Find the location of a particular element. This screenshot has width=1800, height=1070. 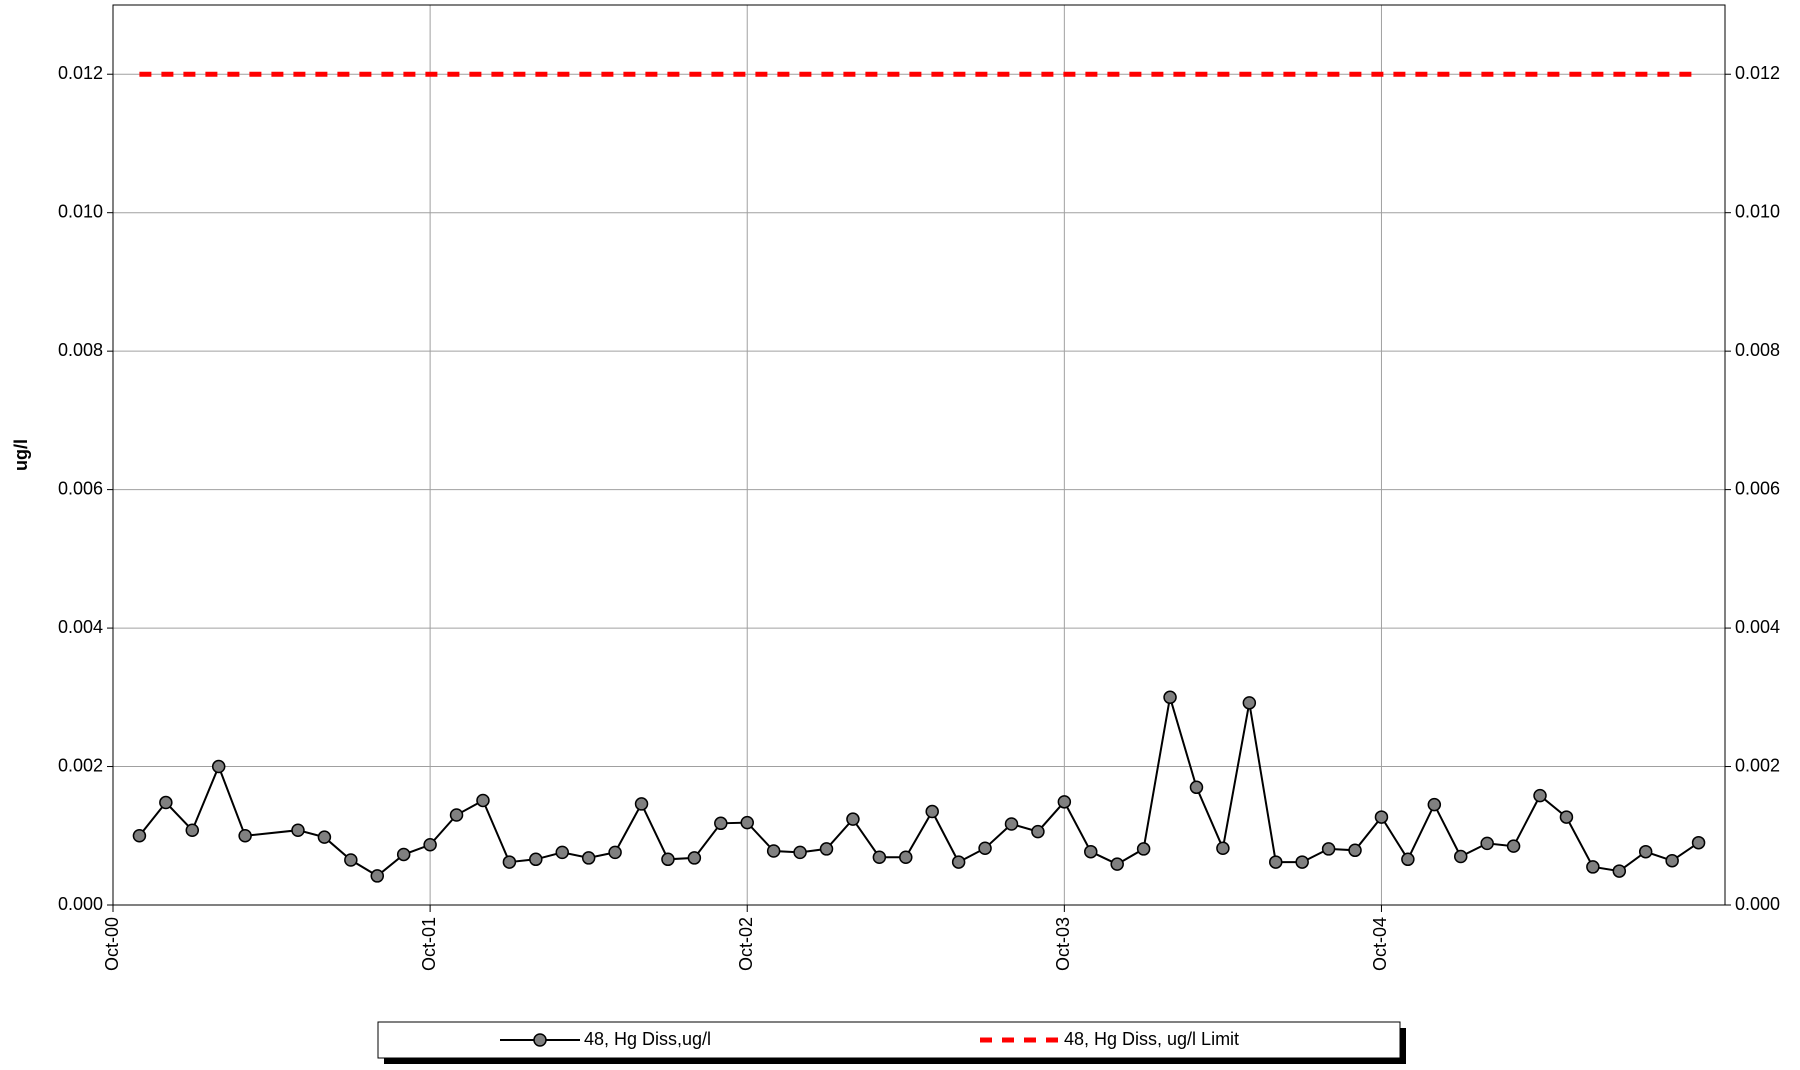

y-tick-label: 0.010 is located at coordinates (80, 211).